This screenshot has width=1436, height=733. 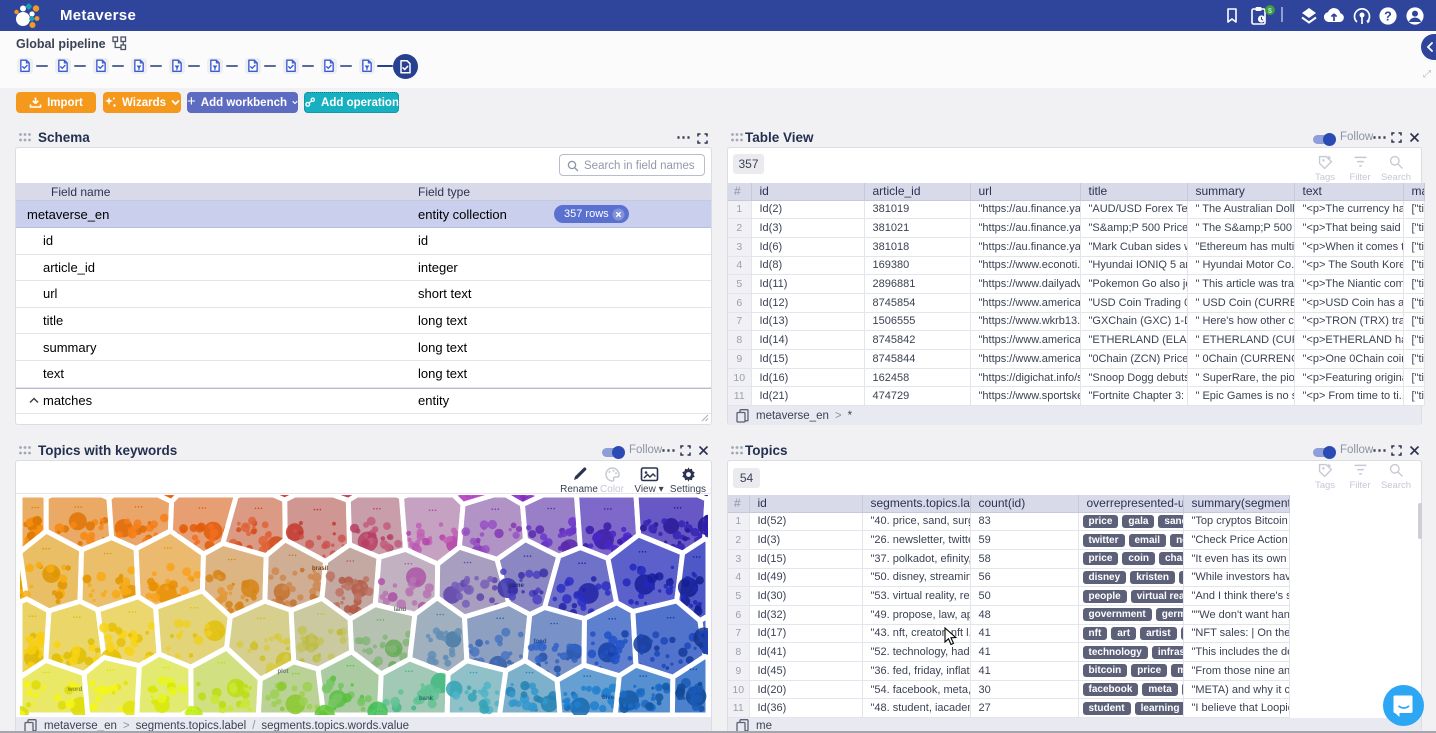 What do you see at coordinates (684, 699) in the screenshot?
I see `svg-text: elect` at bounding box center [684, 699].